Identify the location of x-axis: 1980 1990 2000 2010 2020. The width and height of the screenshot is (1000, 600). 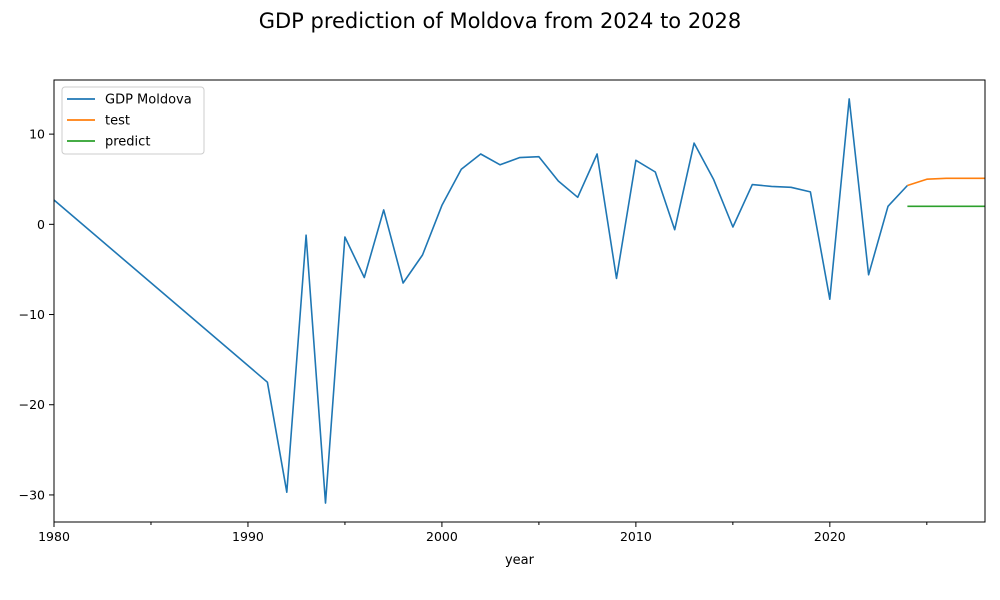
(483, 533).